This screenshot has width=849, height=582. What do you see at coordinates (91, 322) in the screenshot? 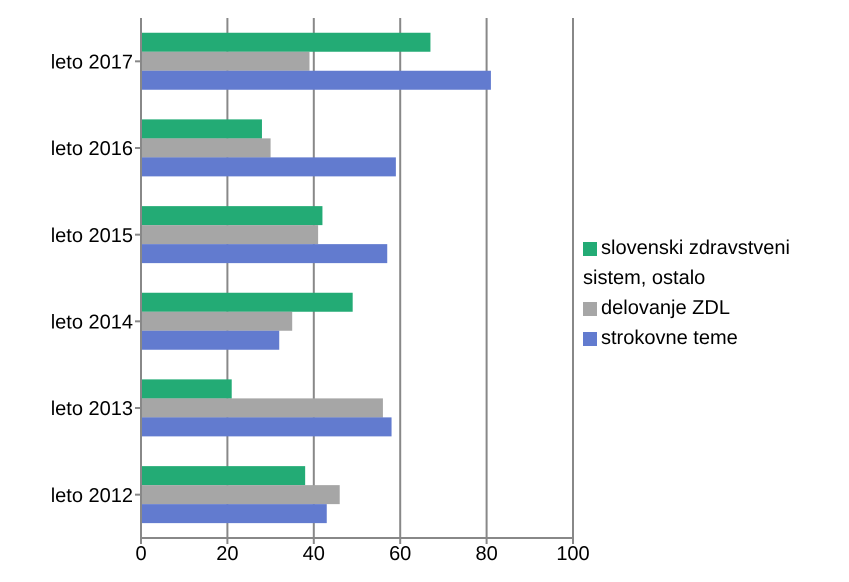
I see `y-tick-label: leto 2014` at bounding box center [91, 322].